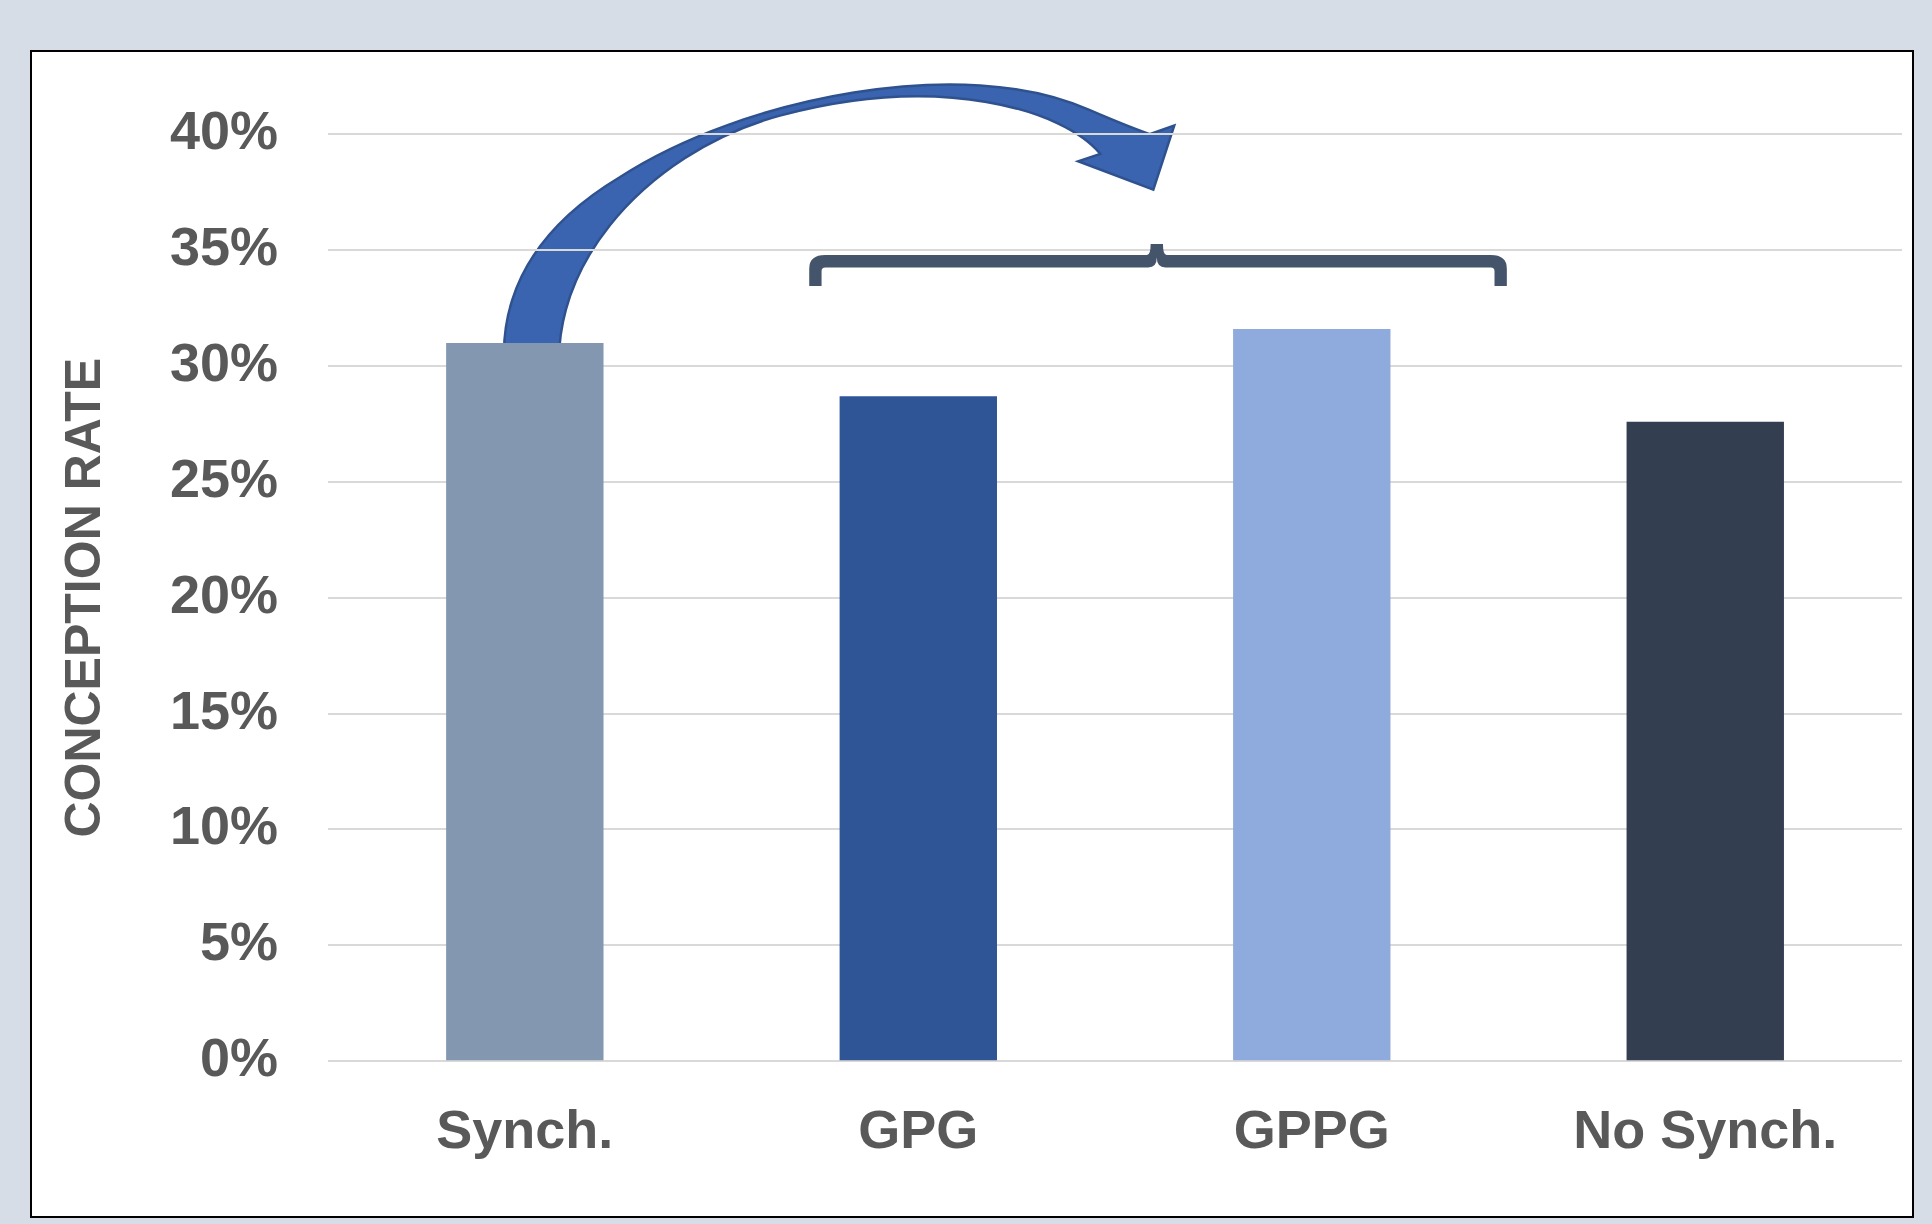 The width and height of the screenshot is (1932, 1224). I want to click on y-tick-label: 30%, so click(224, 361).